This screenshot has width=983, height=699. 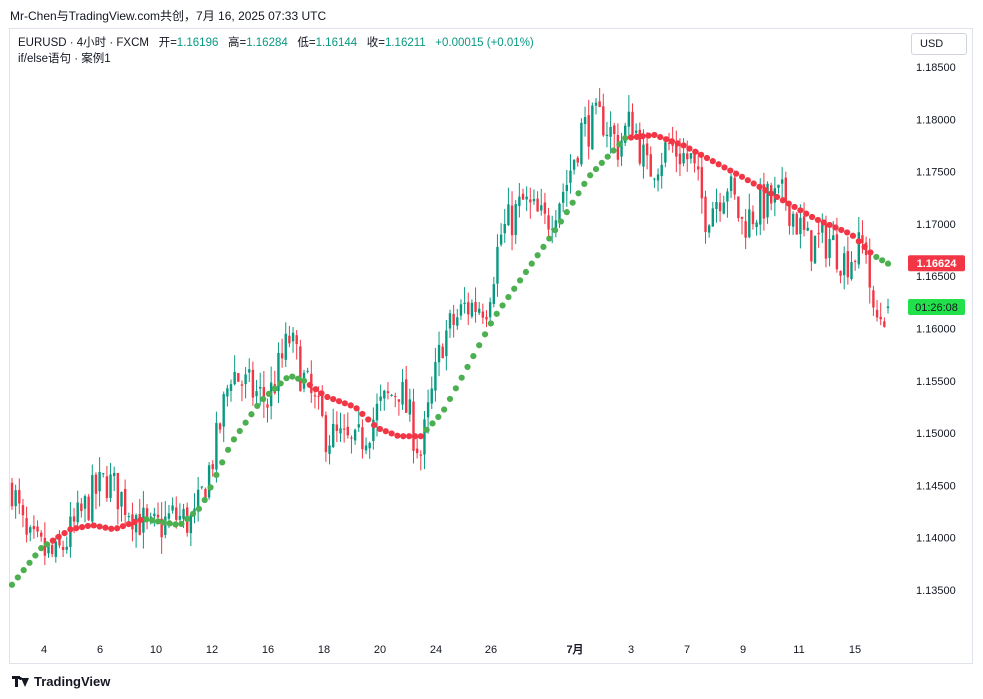 I want to click on x-tick-label: 3, so click(x=631, y=650).